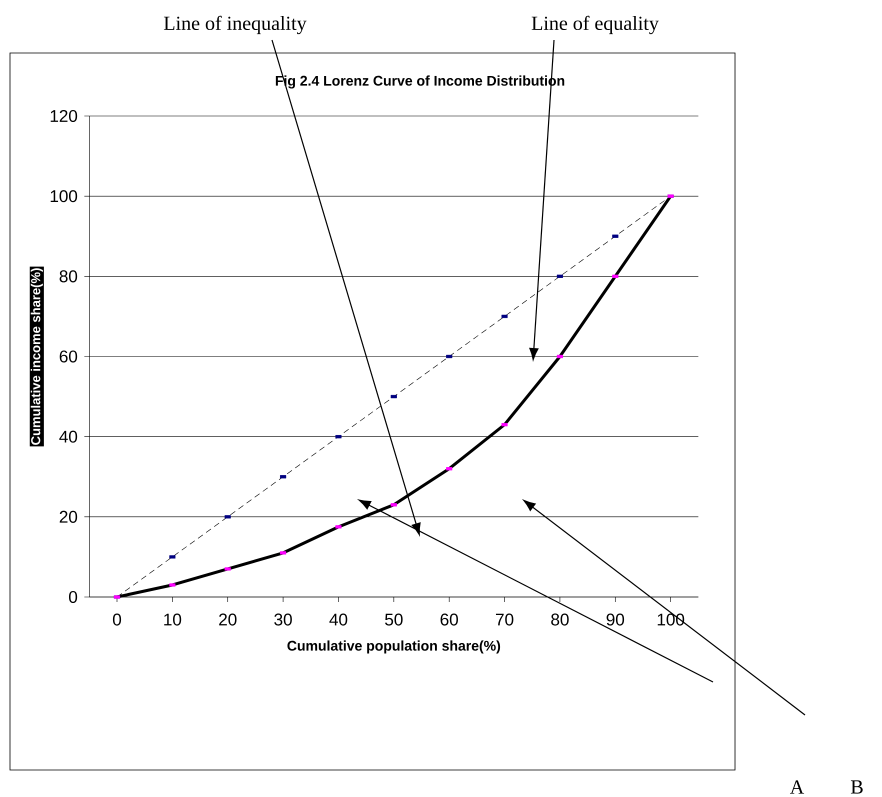 Image resolution: width=882 pixels, height=797 pixels. I want to click on x-tick-label: 30, so click(283, 620).